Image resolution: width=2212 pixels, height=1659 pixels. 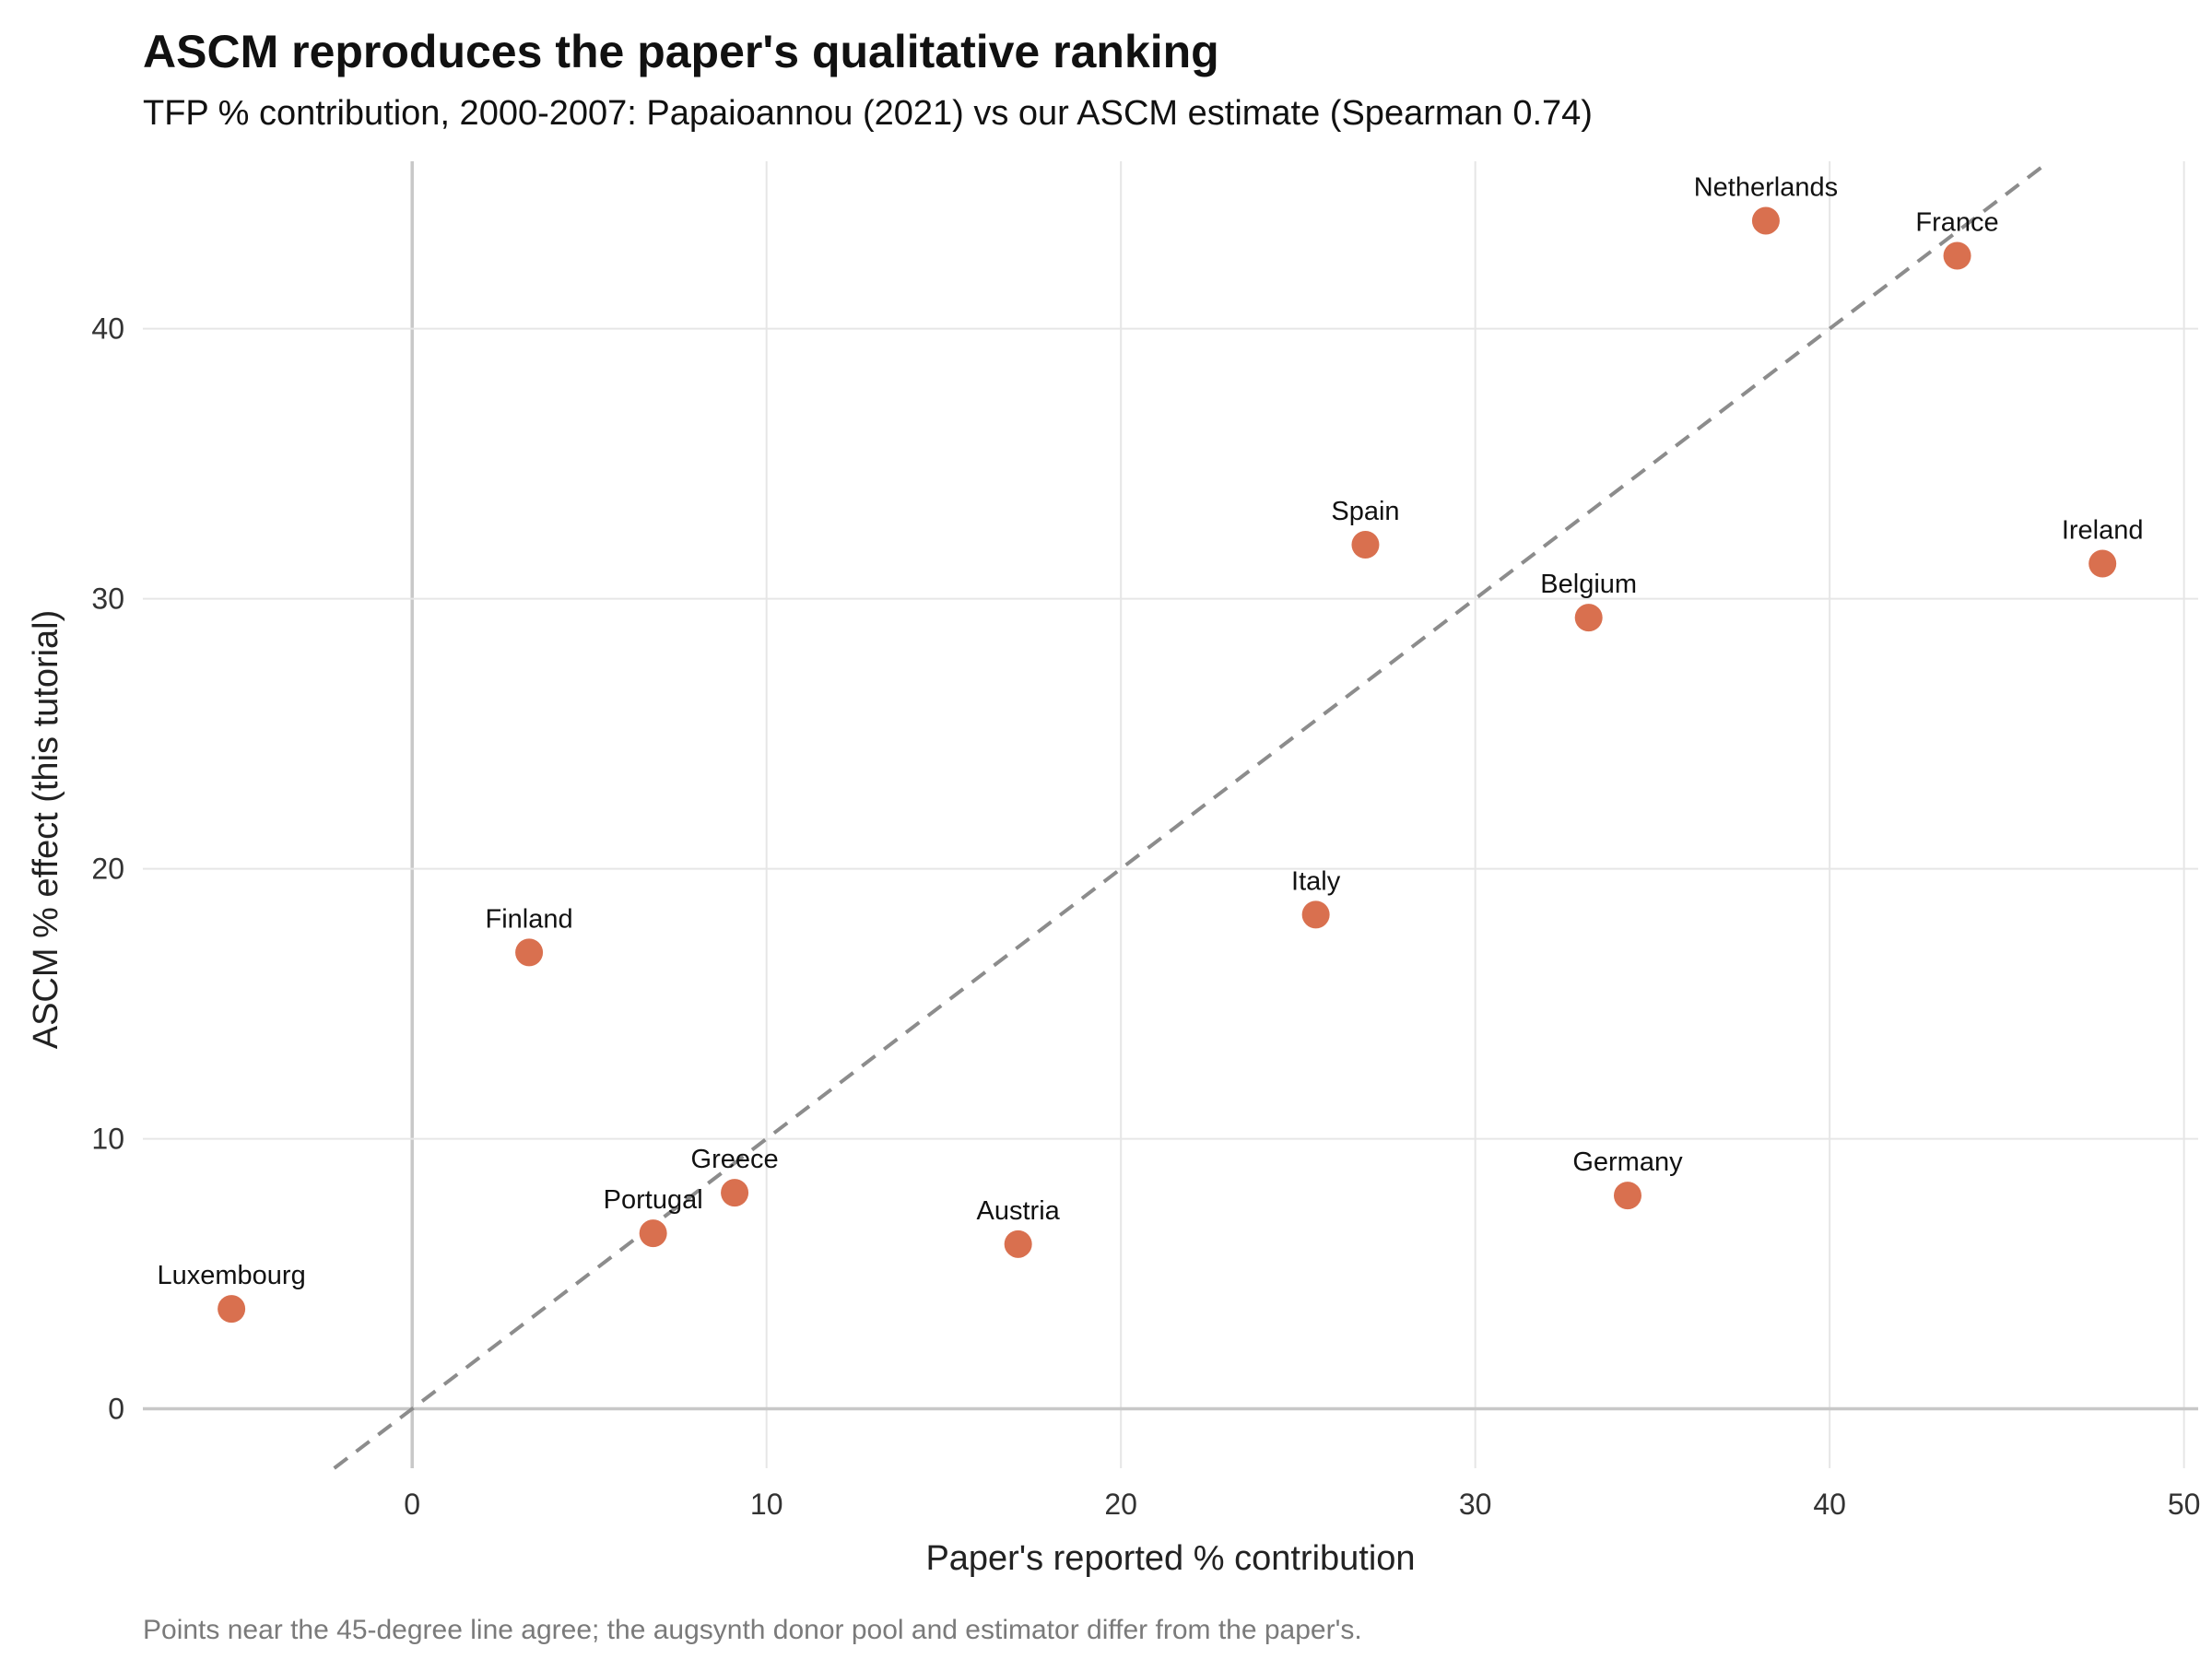 What do you see at coordinates (1302, 1504) in the screenshot?
I see `x-tick-labels: 0 10 20 30 40 50` at bounding box center [1302, 1504].